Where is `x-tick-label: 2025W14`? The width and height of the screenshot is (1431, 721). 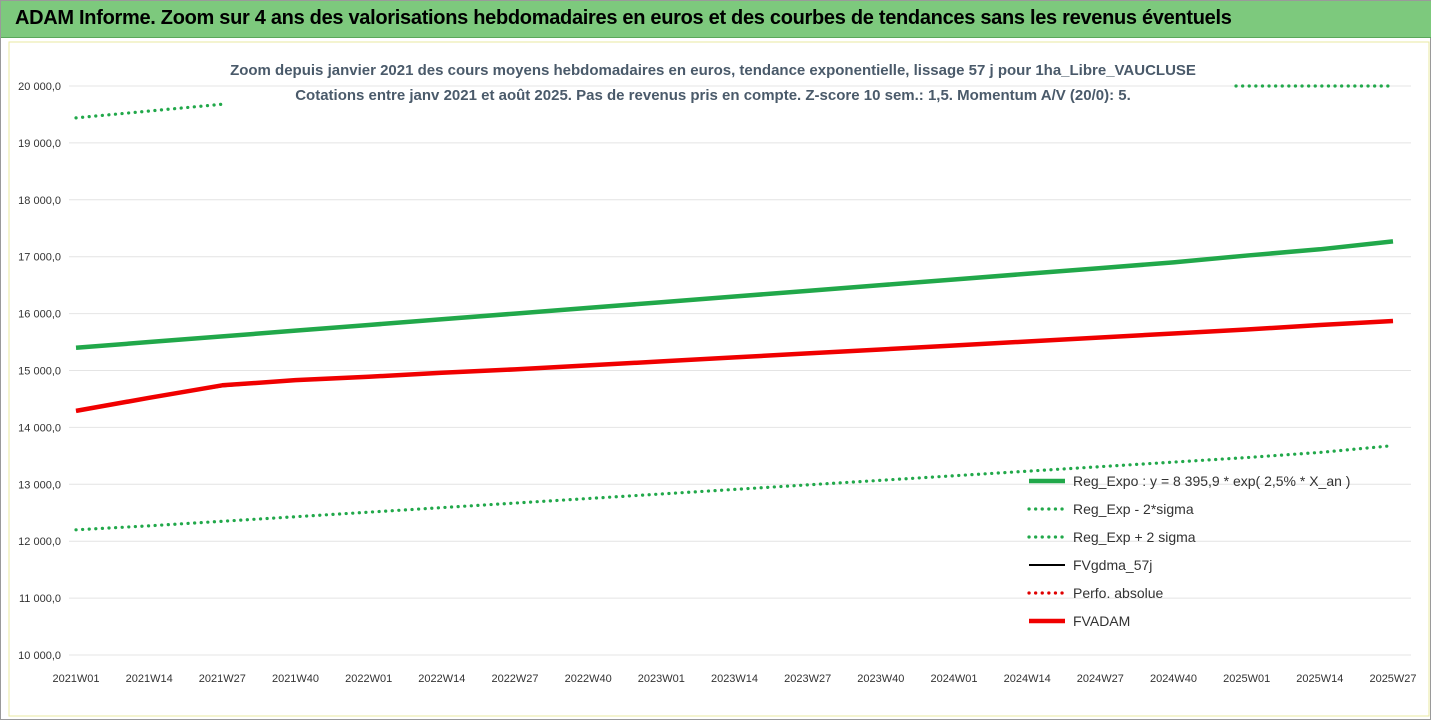 x-tick-label: 2025W14 is located at coordinates (1319, 679).